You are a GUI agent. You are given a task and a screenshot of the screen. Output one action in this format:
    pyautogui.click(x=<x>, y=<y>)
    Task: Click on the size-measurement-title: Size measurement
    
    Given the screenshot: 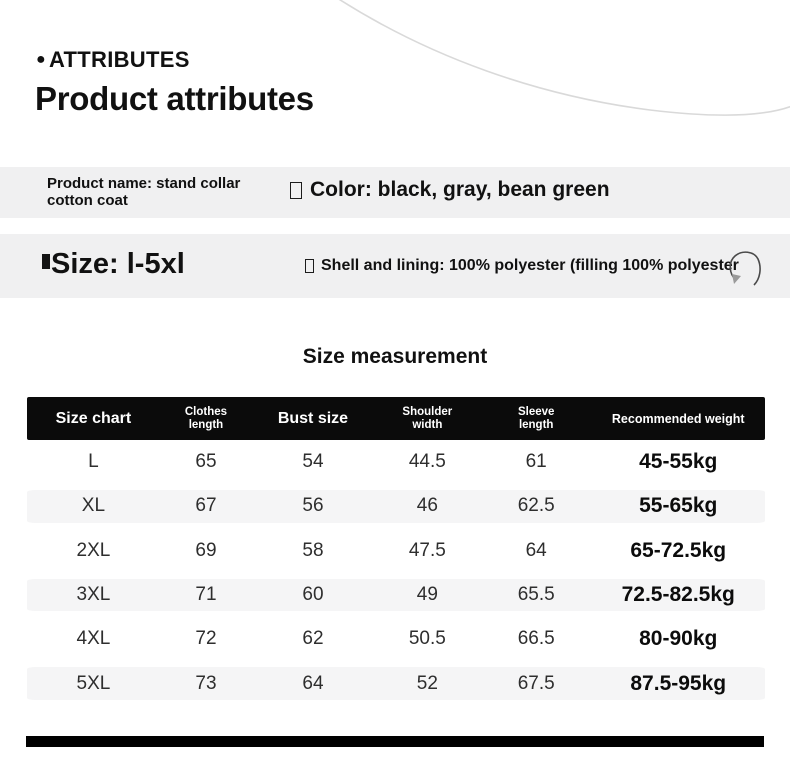 What is the action you would take?
    pyautogui.click(x=395, y=356)
    